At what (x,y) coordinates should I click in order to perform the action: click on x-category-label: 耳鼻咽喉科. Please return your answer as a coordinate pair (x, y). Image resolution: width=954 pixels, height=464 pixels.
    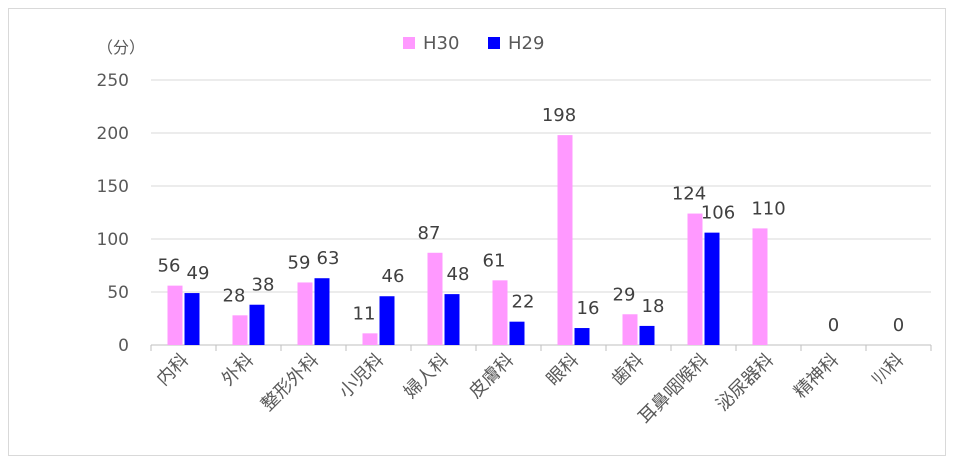
    Looking at the image, I should click on (674, 389).